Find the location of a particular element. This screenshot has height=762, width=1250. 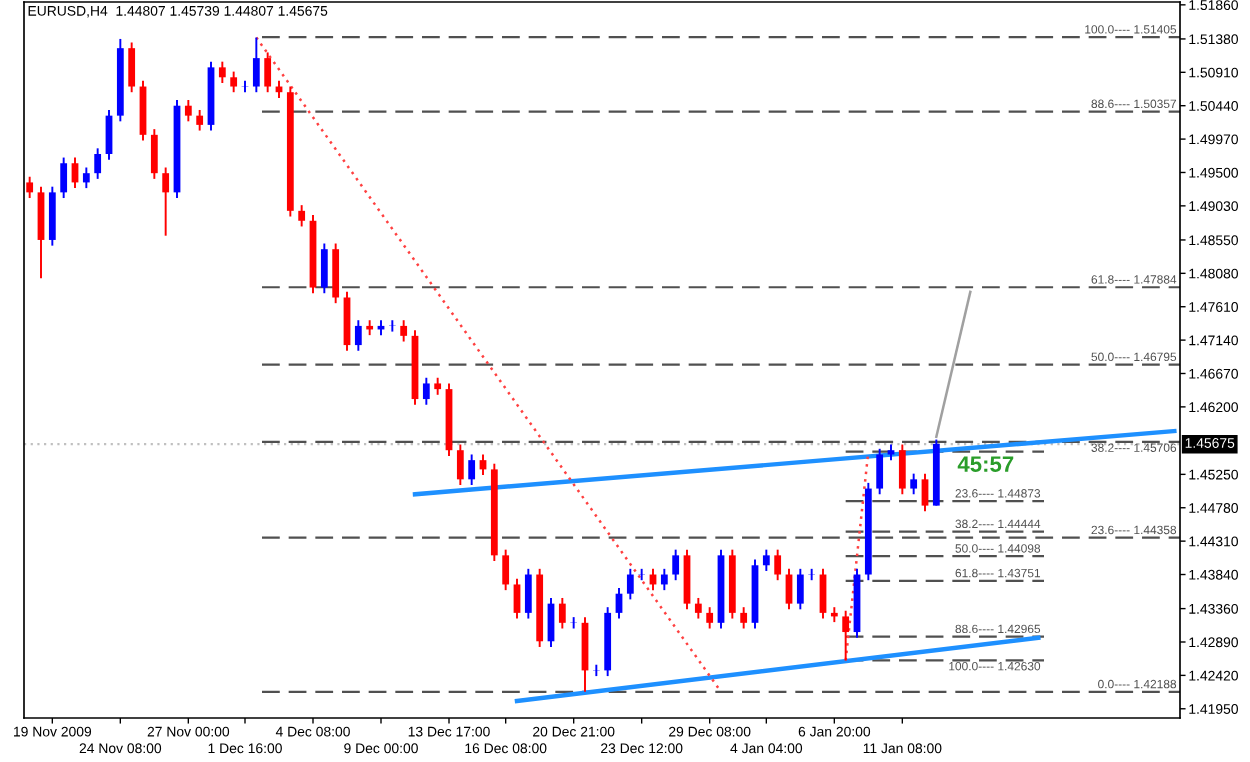

annotation: 45:57 is located at coordinates (985, 464).